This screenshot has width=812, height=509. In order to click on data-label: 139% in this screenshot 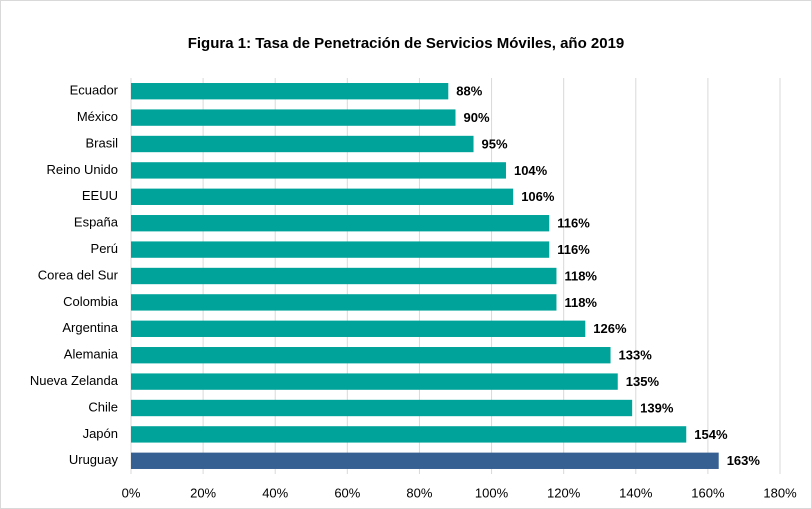, I will do `click(657, 407)`.